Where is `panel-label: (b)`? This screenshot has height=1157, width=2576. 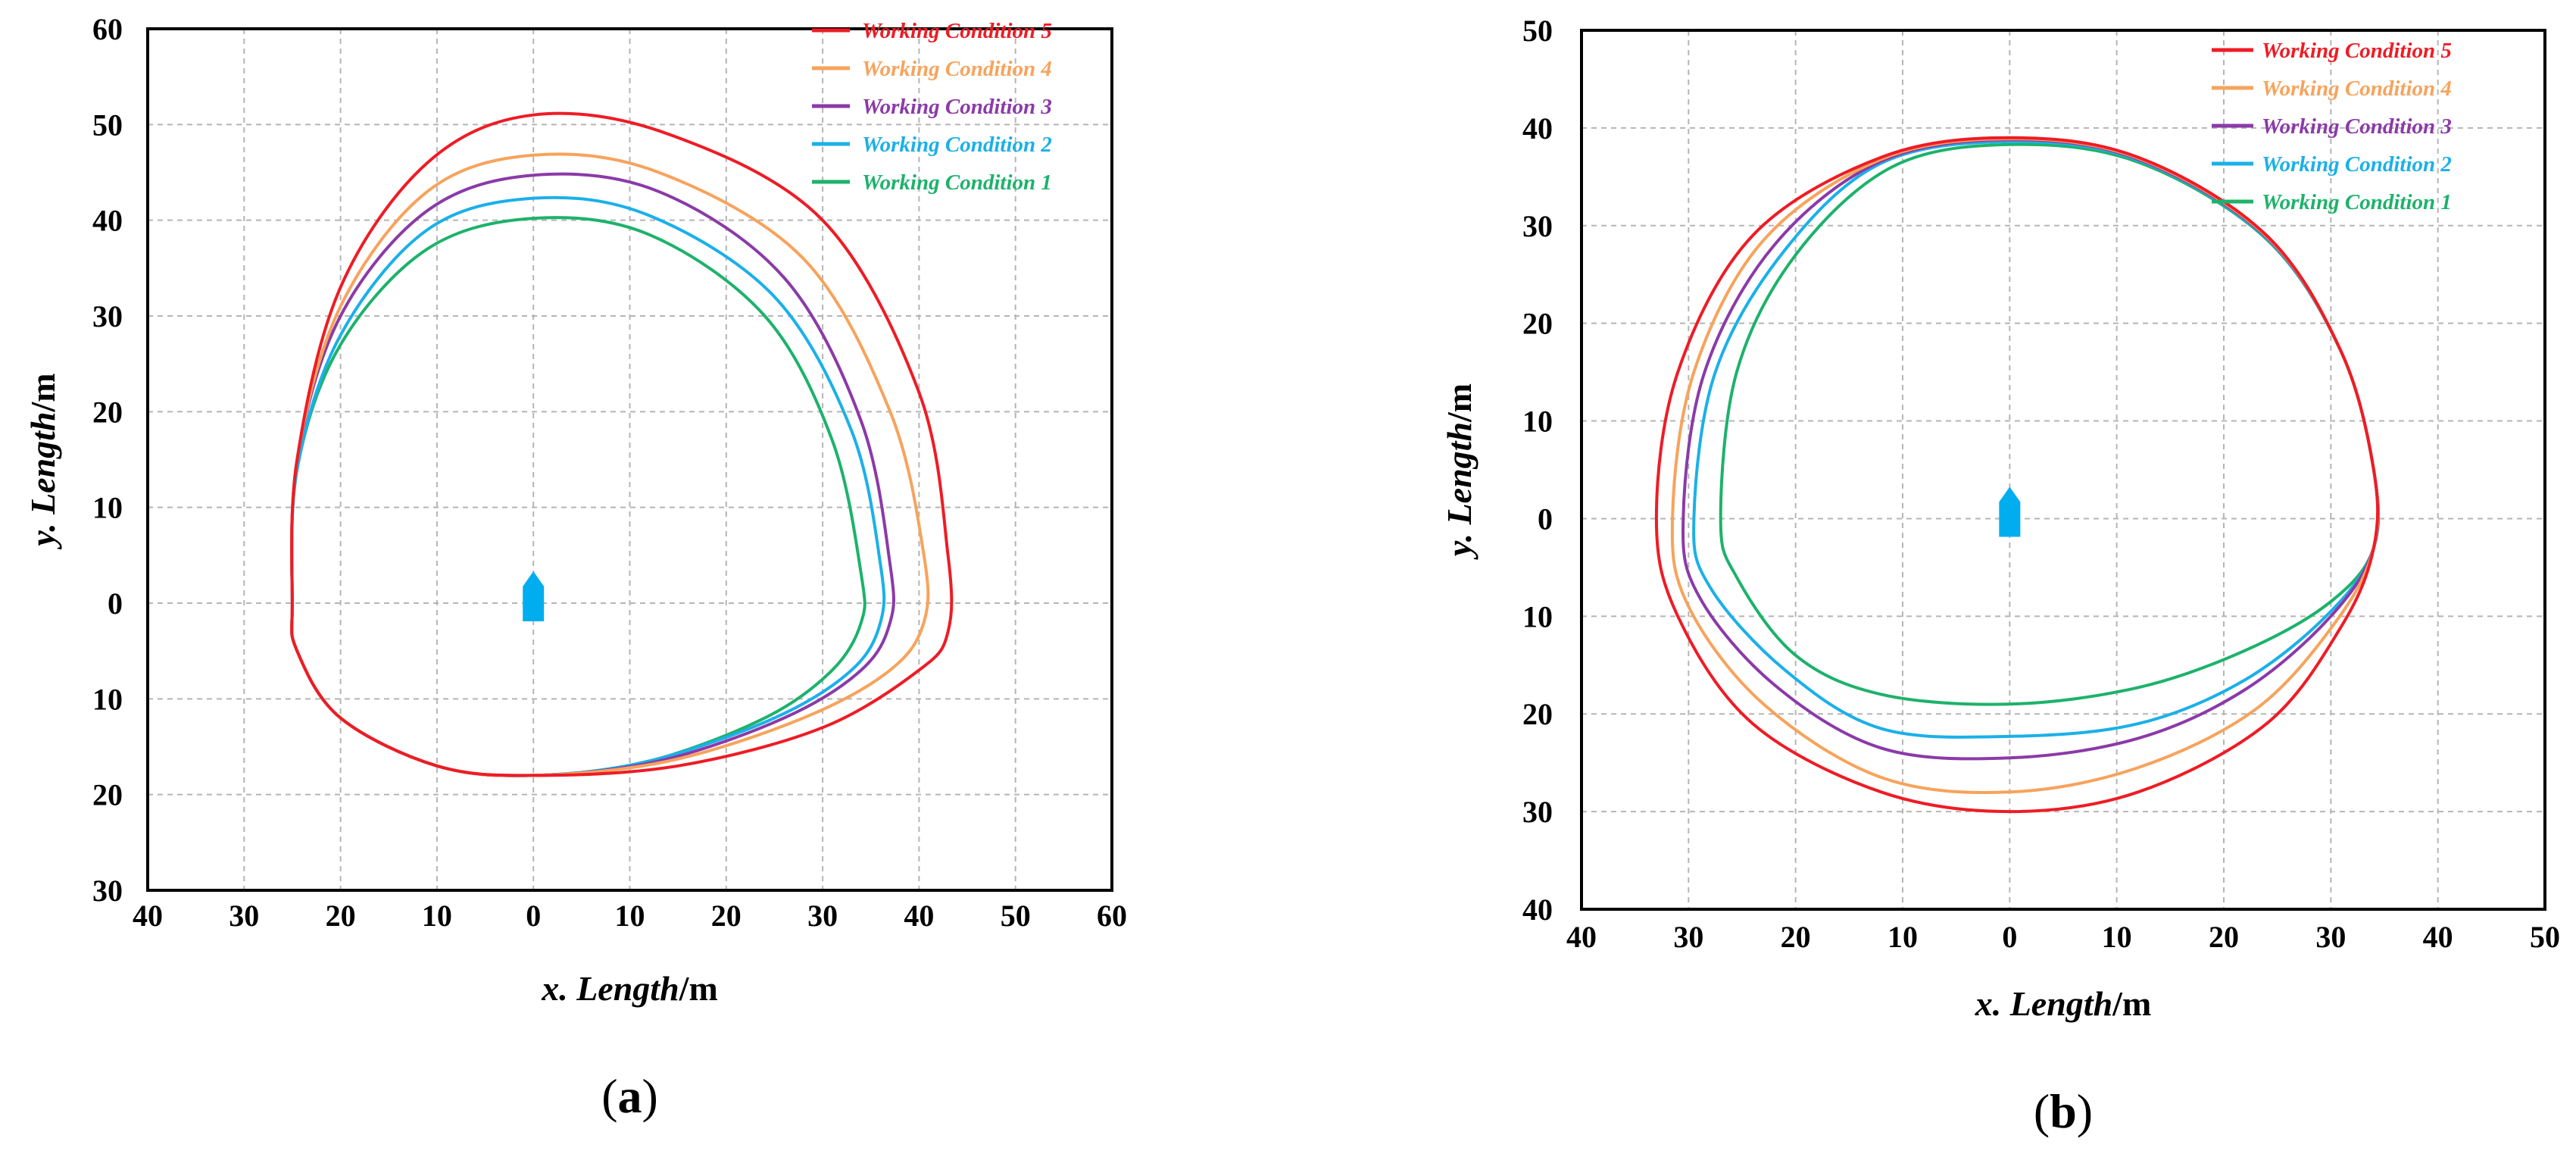
panel-label: (b) is located at coordinates (2064, 1111).